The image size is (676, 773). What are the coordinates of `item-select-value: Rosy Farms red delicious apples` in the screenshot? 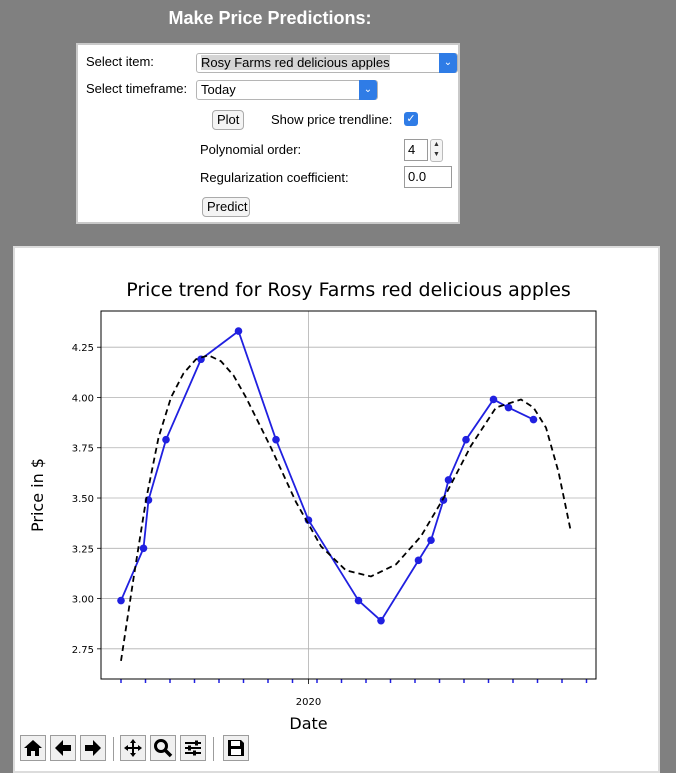 It's located at (295, 62).